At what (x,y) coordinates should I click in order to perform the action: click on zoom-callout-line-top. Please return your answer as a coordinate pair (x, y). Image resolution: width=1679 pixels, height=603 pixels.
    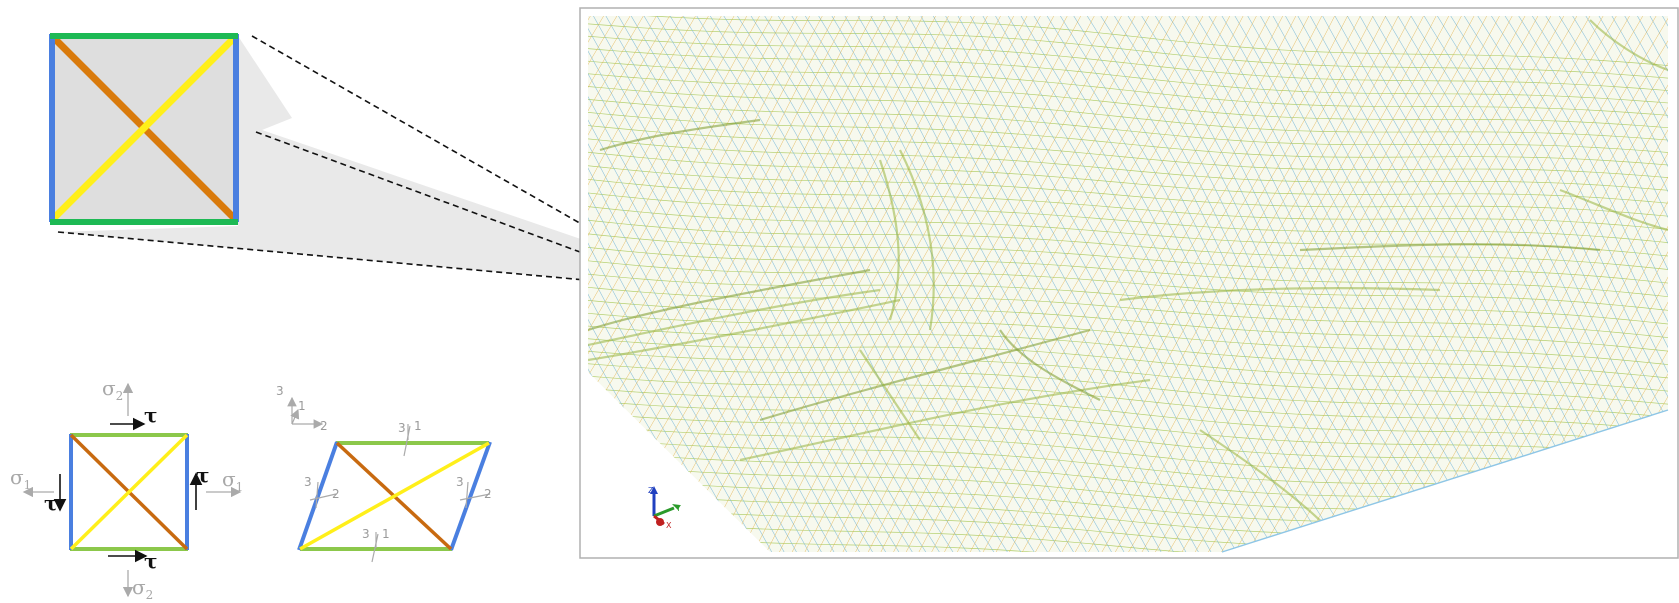
    Looking at the image, I should click on (450, 149).